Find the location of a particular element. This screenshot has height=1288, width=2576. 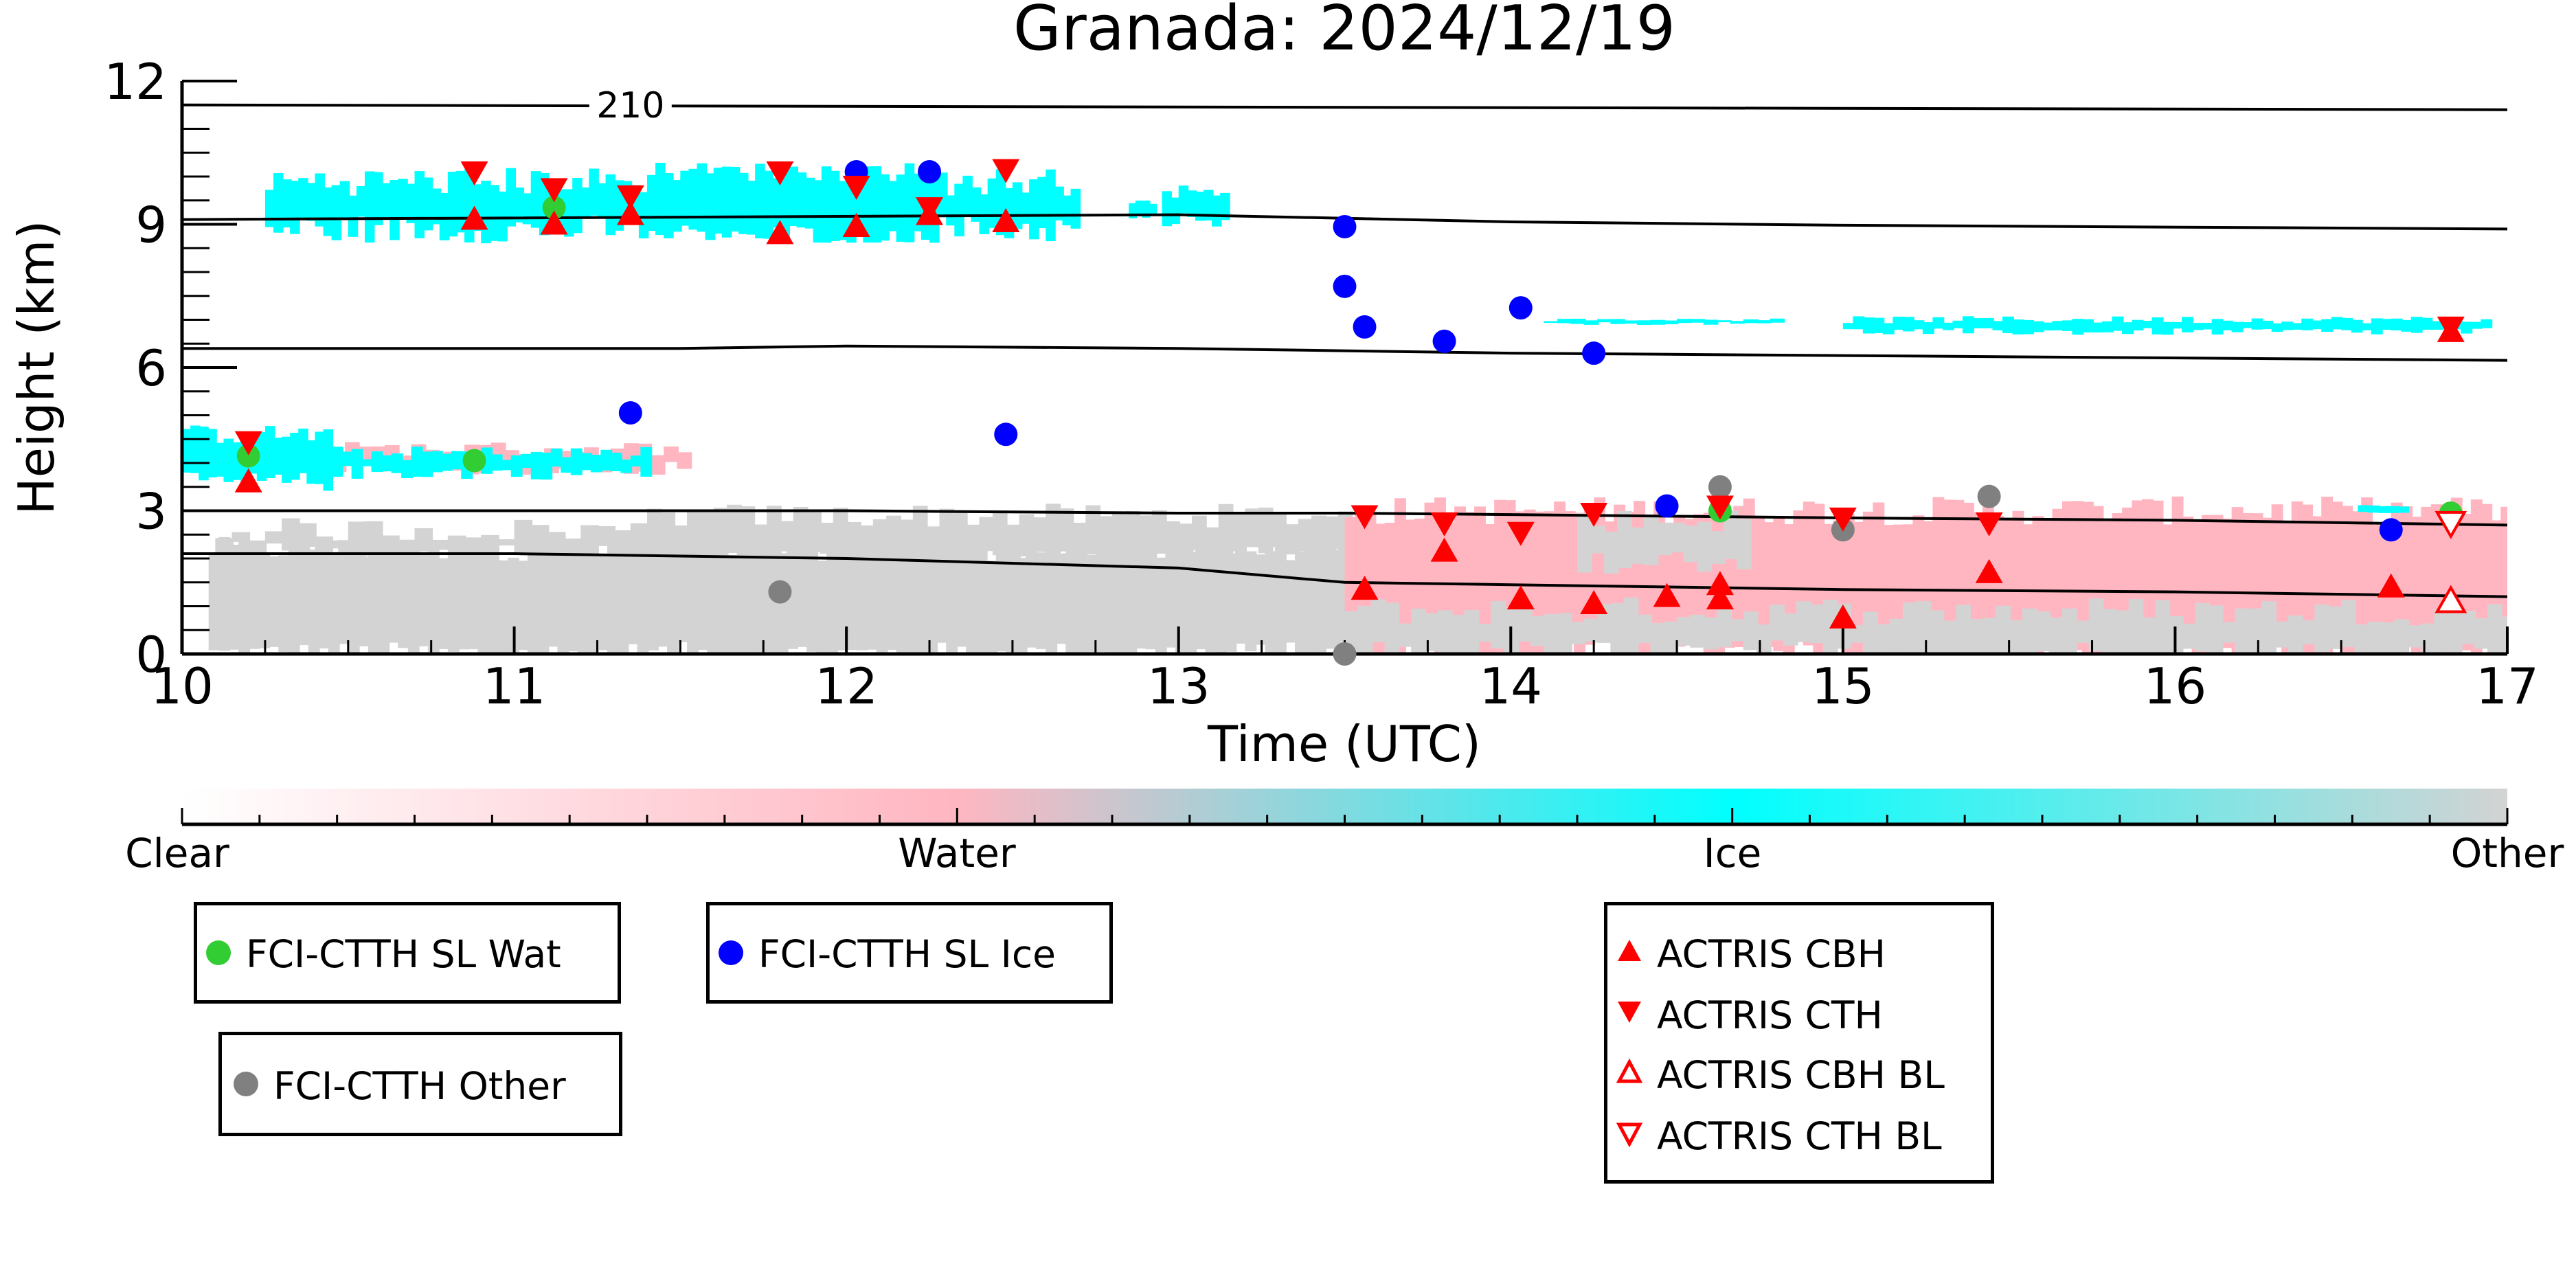

x-tick-label: 11 is located at coordinates (514, 686).